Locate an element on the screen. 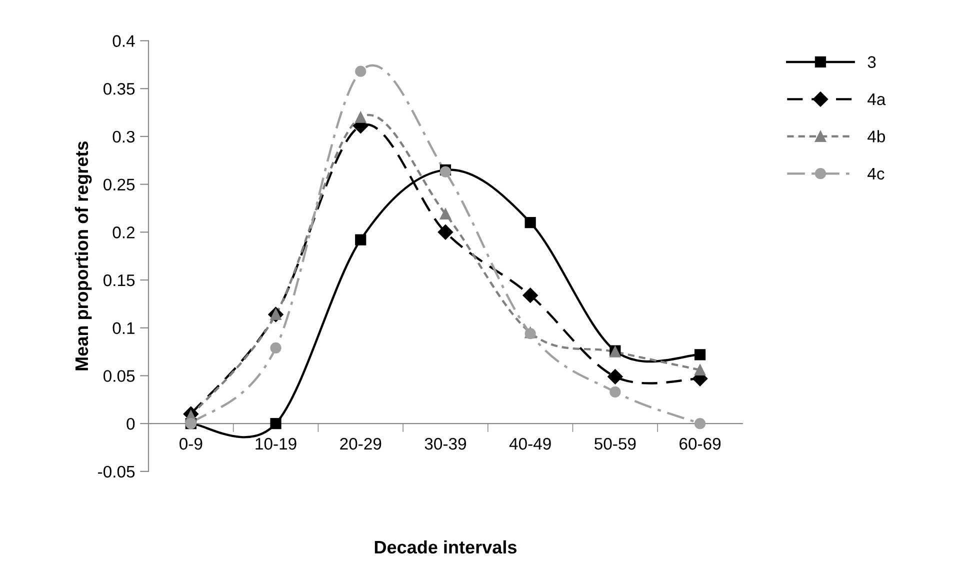  legend-label: 4c is located at coordinates (876, 174).